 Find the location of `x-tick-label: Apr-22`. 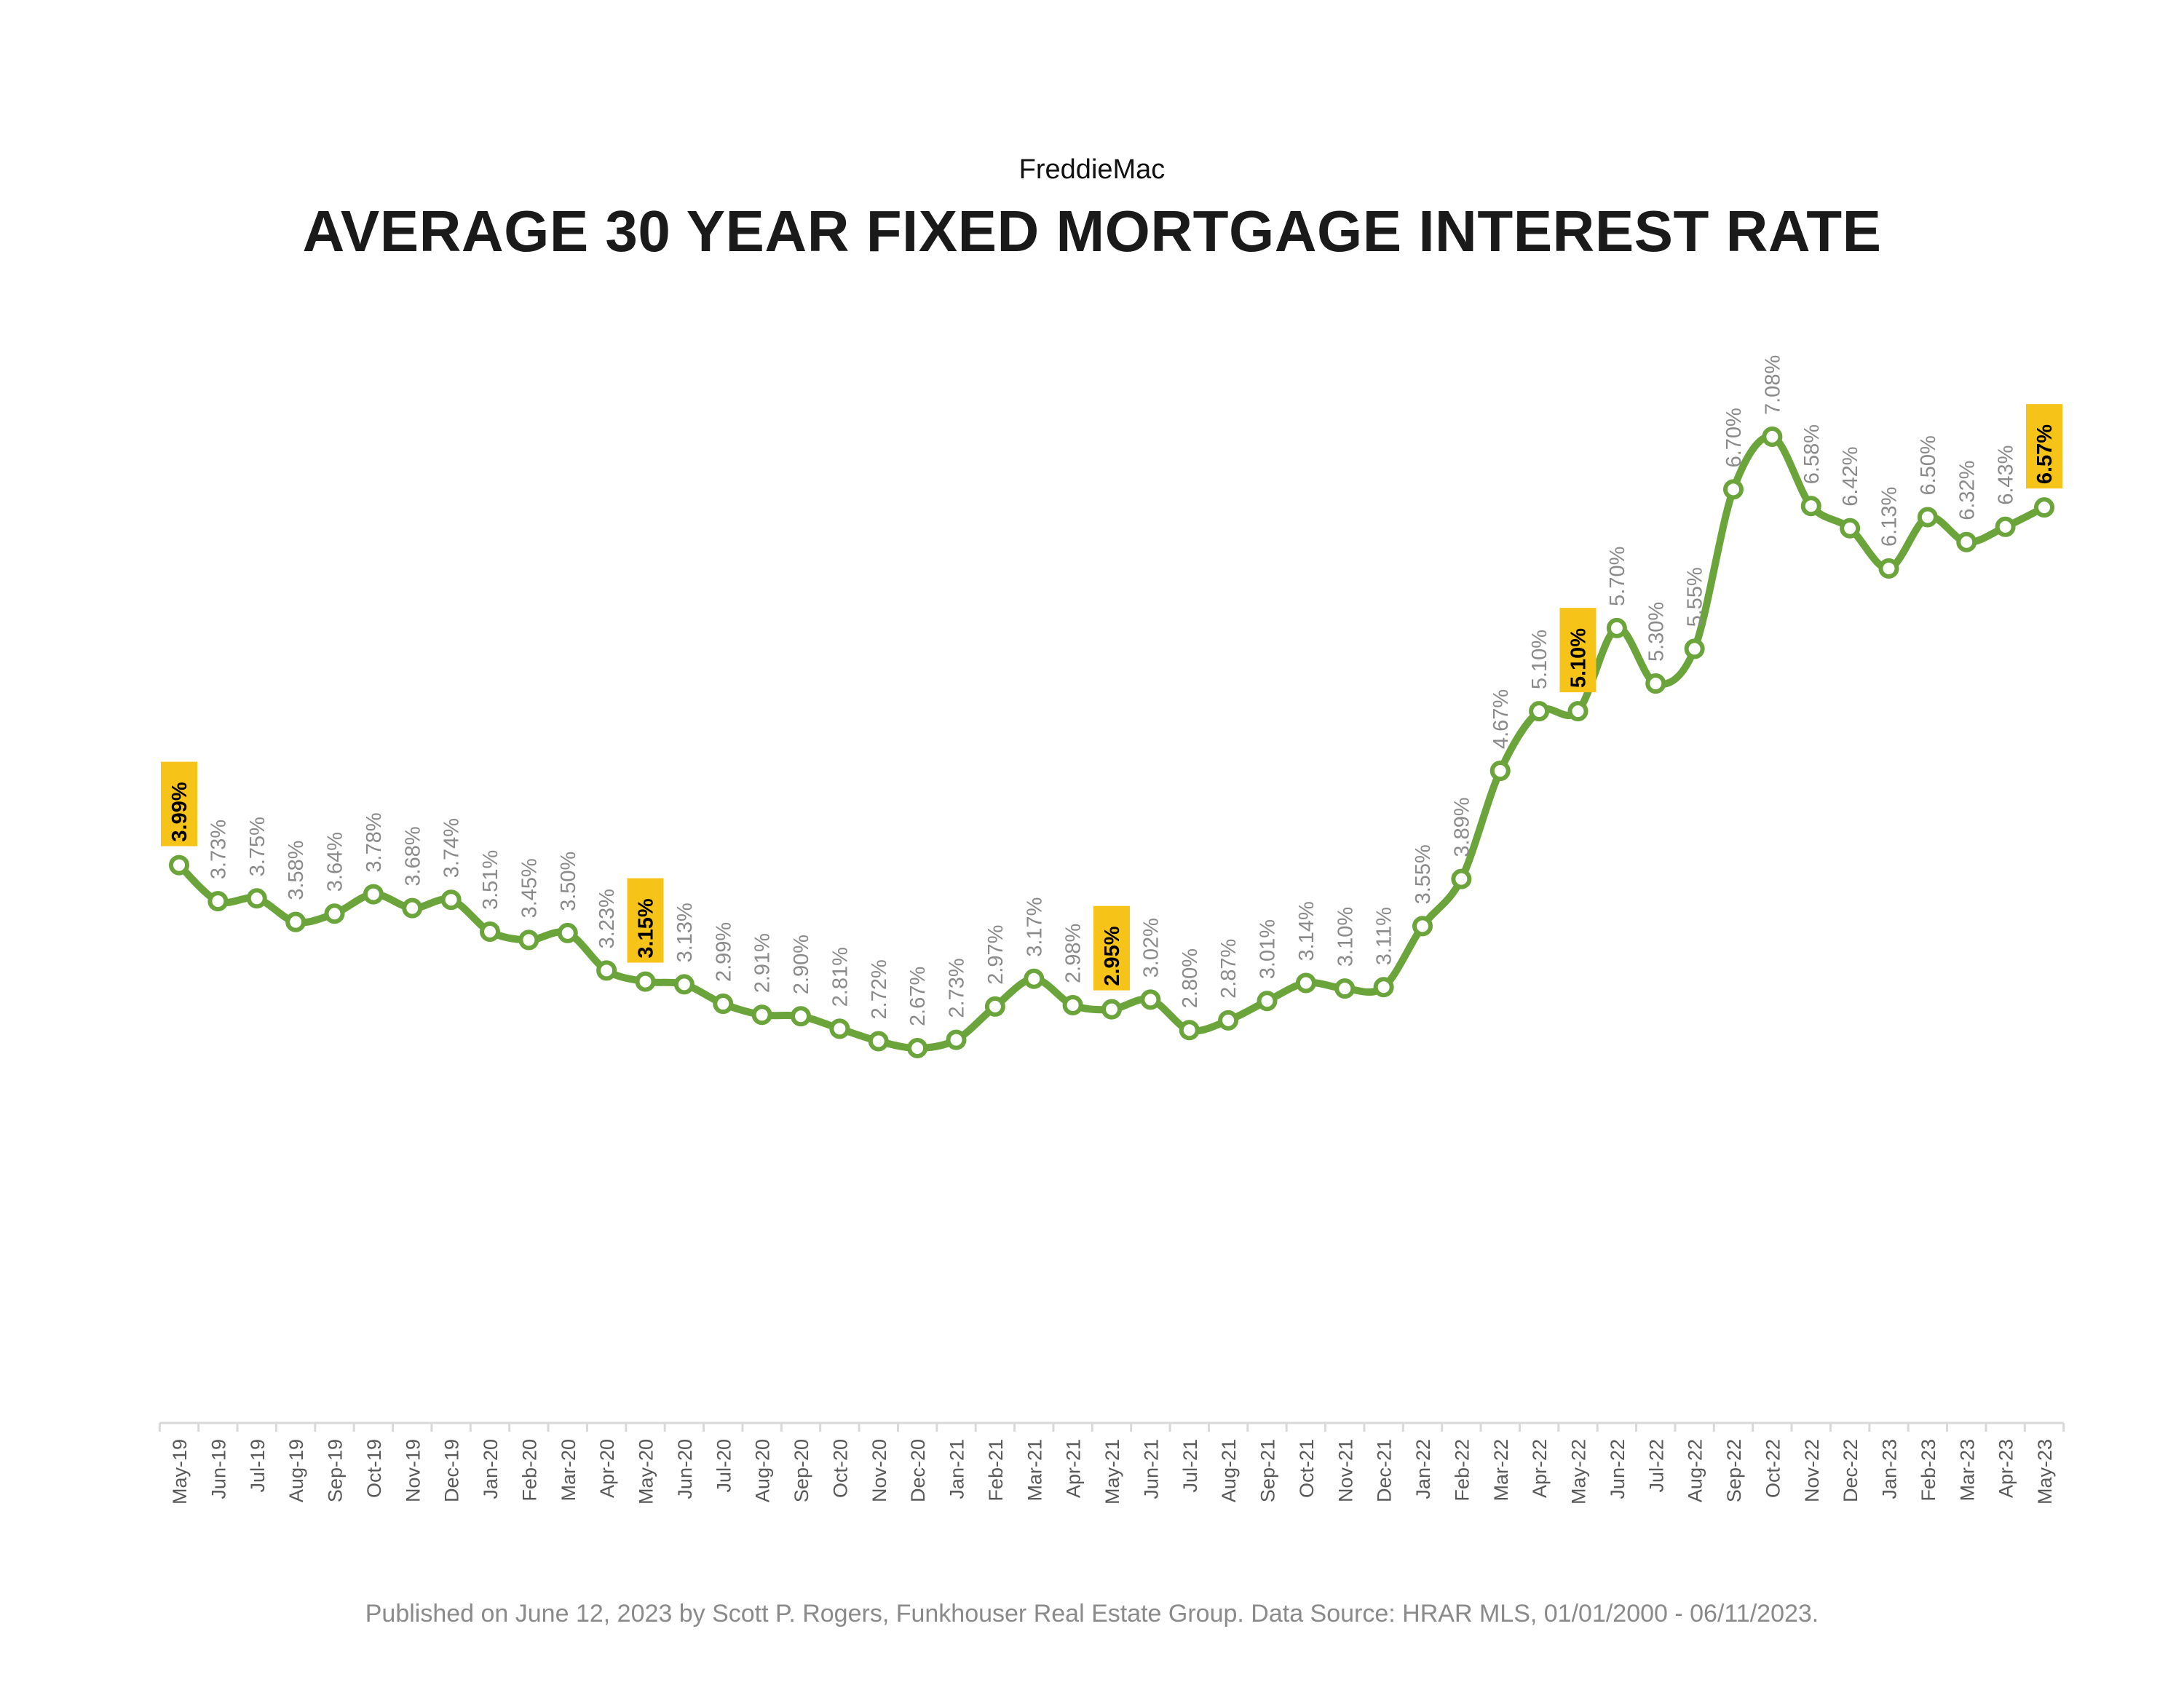

x-tick-label: Apr-22 is located at coordinates (1540, 1468).